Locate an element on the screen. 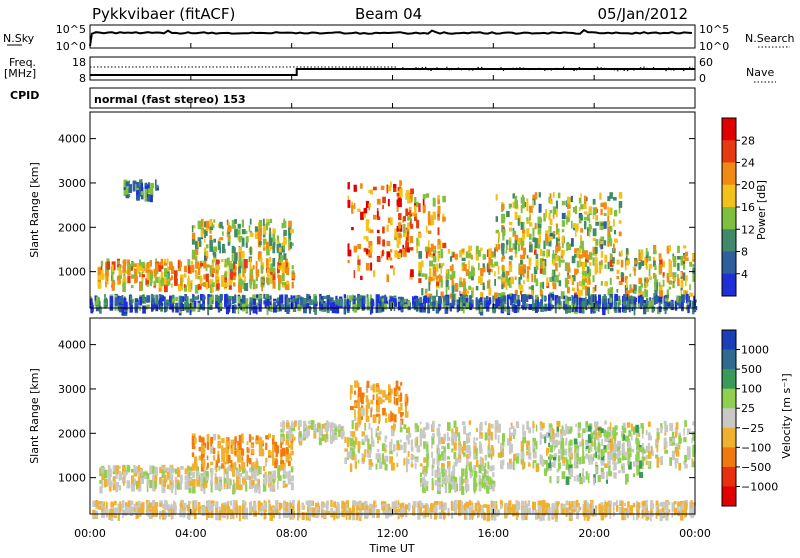 This screenshot has height=558, width=800. noise-left-tick-top: 10^5 is located at coordinates (71, 29).